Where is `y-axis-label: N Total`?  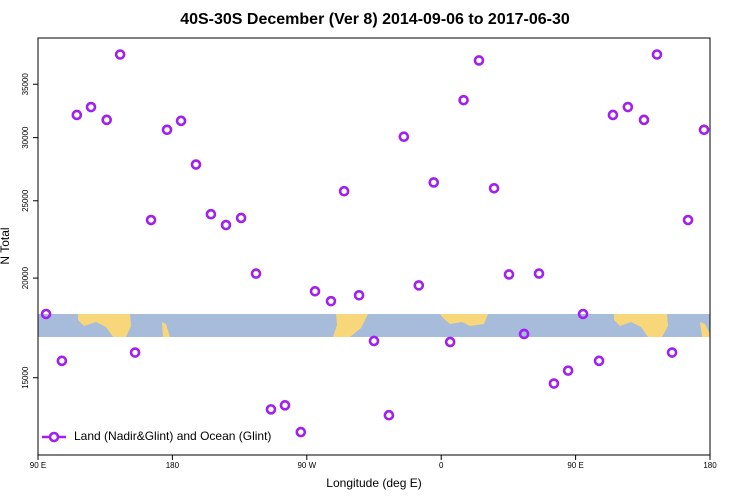 y-axis-label: N Total is located at coordinates (6, 245).